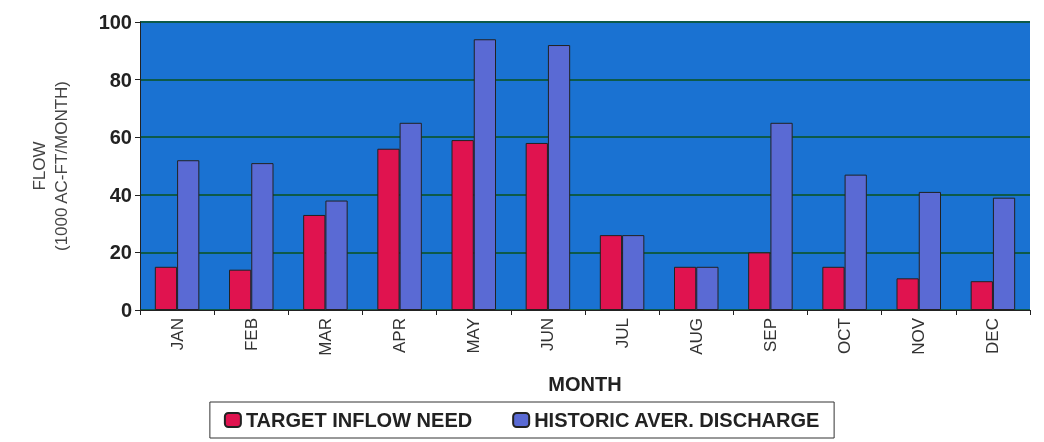 The height and width of the screenshot is (442, 1044). What do you see at coordinates (474, 336) in the screenshot?
I see `x-tick-label: MAY` at bounding box center [474, 336].